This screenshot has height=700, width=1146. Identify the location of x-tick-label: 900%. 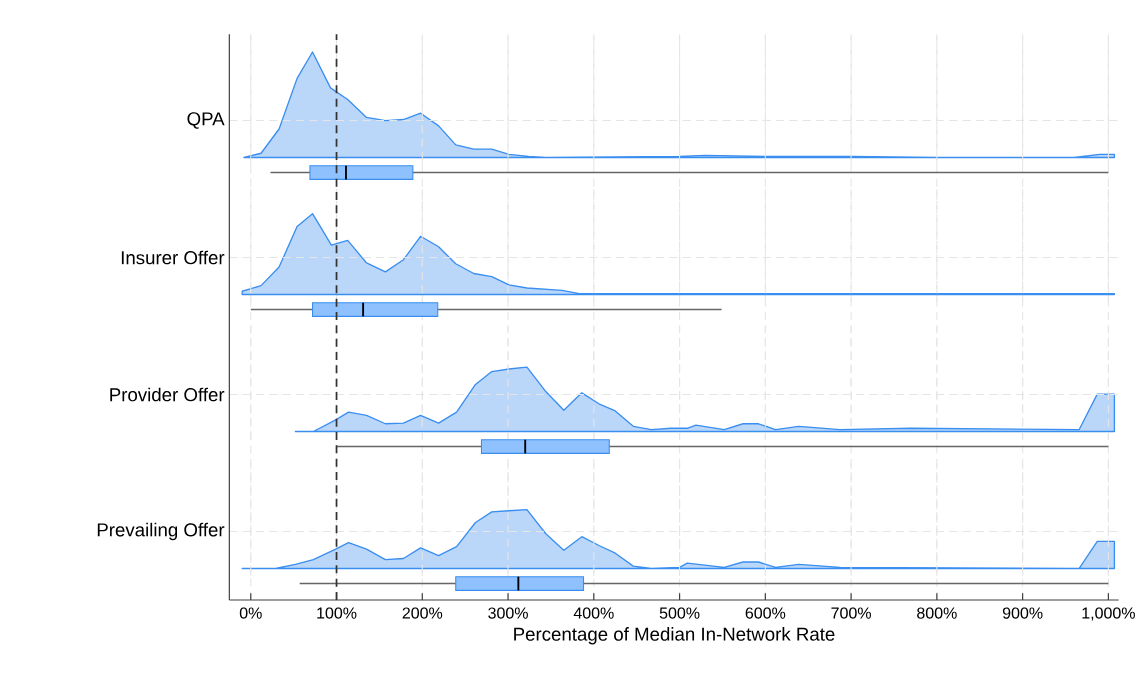
(1022, 613).